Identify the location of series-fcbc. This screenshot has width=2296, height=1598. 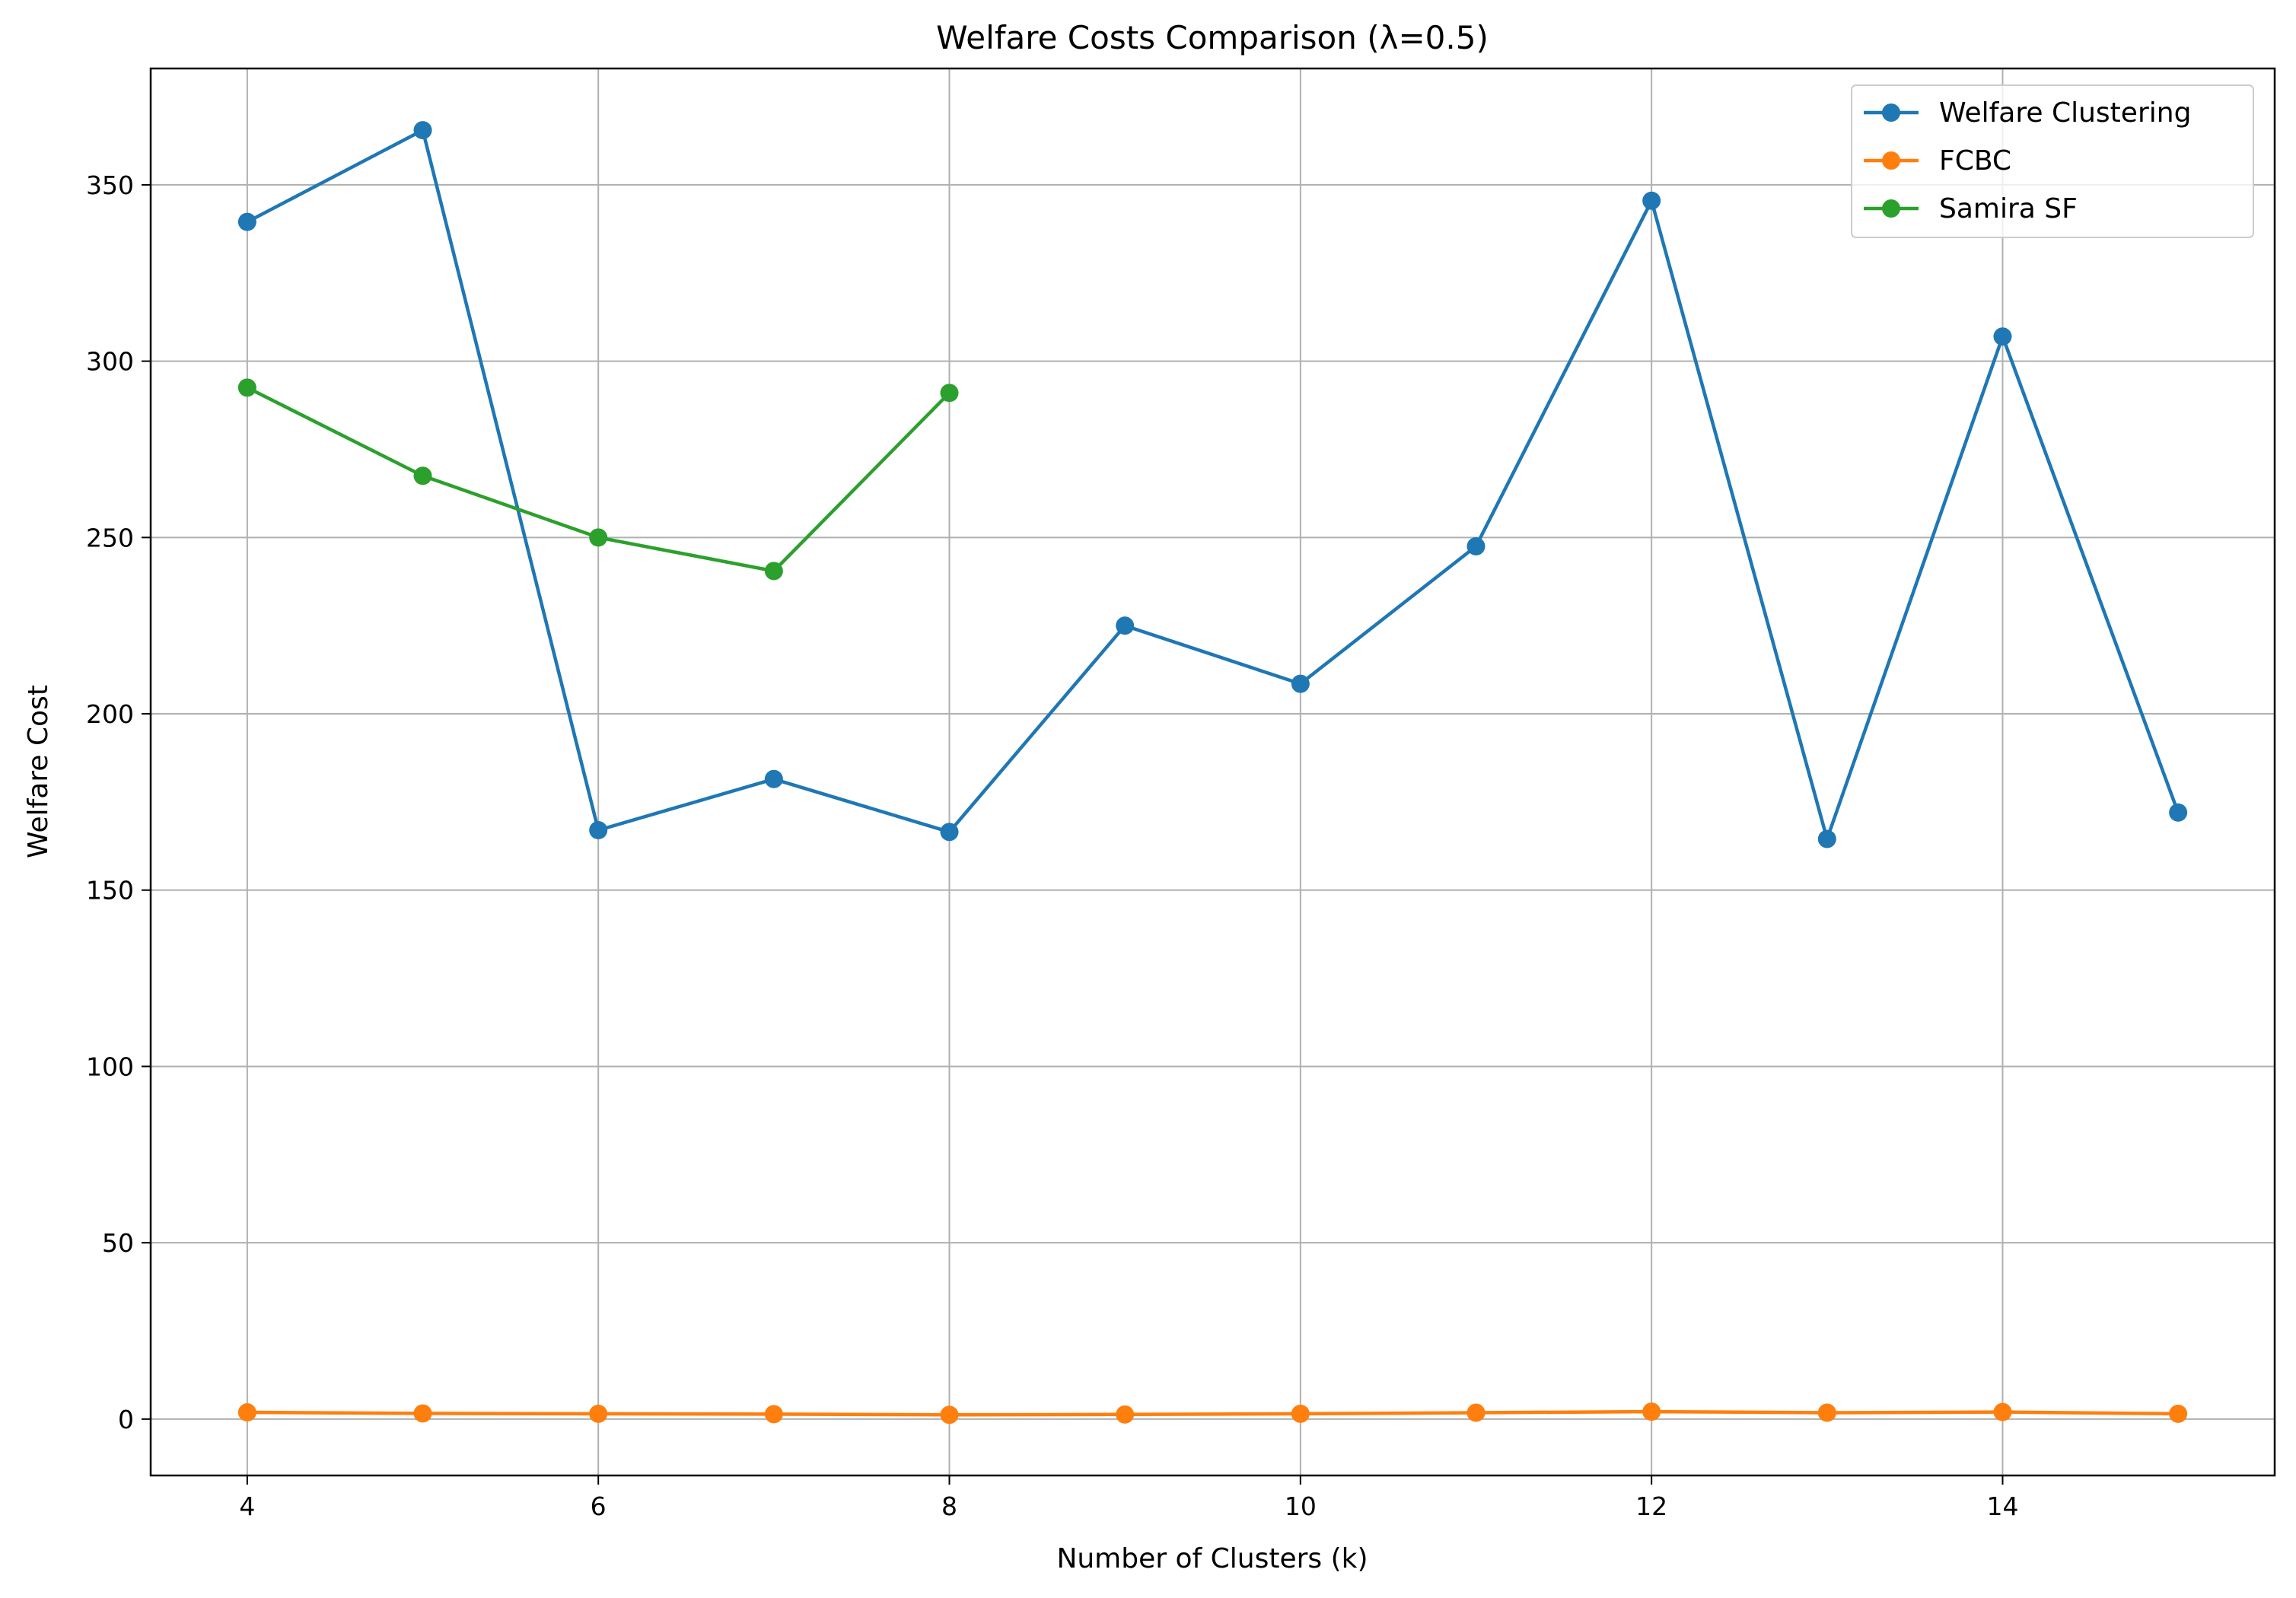
(1212, 1413).